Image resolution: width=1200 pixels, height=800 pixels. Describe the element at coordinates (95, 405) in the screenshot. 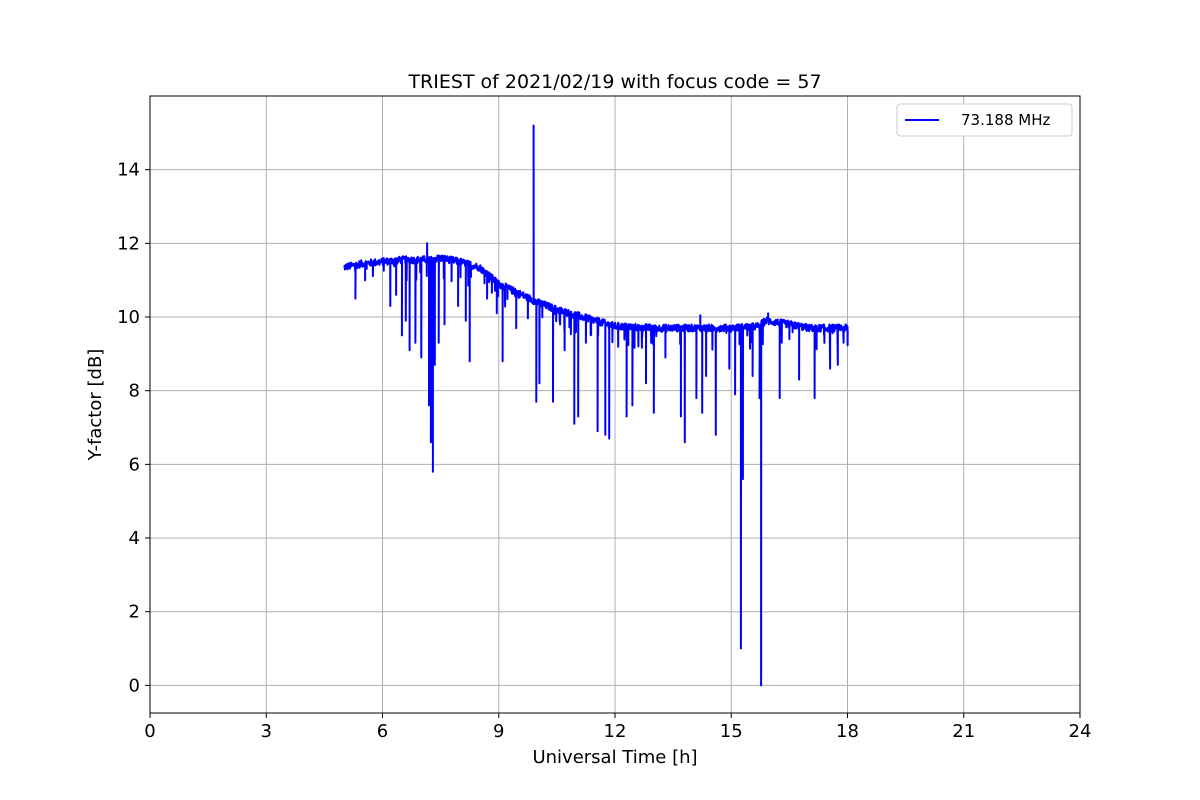

I see `y-axis-label: Y-factor [dB]` at that location.